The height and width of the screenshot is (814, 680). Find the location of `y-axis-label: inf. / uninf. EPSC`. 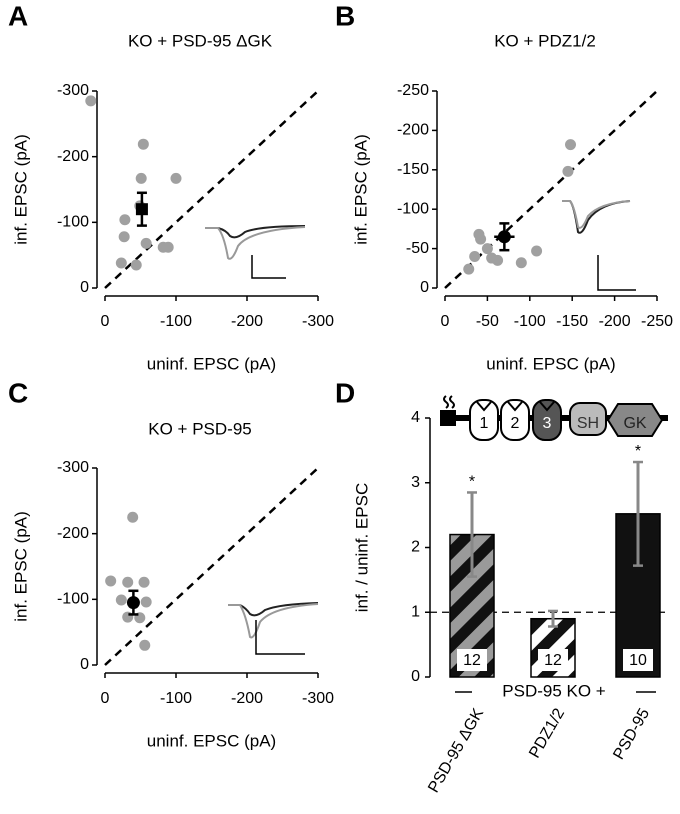

y-axis-label: inf. / uninf. EPSC is located at coordinates (361, 547).